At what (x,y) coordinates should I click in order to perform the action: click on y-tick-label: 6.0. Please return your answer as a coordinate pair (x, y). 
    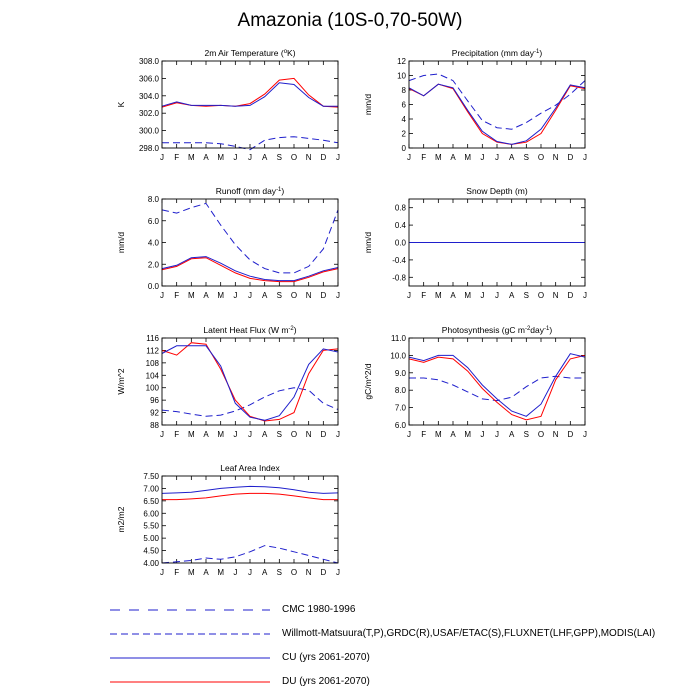
    Looking at the image, I should click on (401, 425).